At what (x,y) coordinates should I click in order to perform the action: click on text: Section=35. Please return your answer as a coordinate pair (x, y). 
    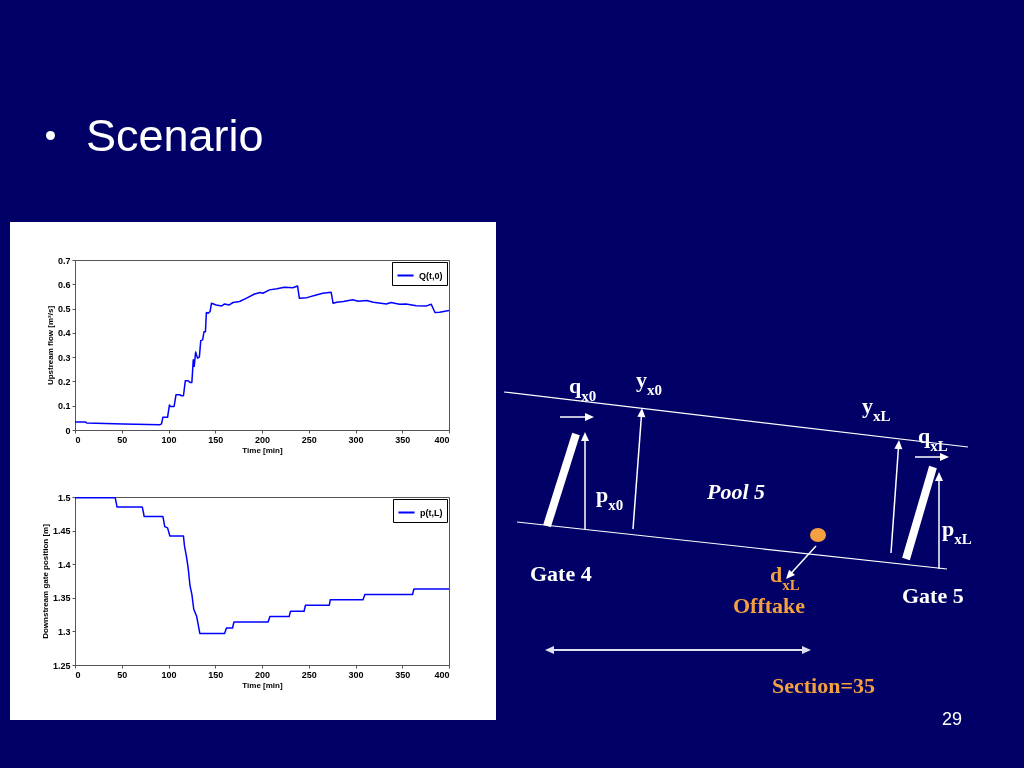
    Looking at the image, I should click on (823, 685).